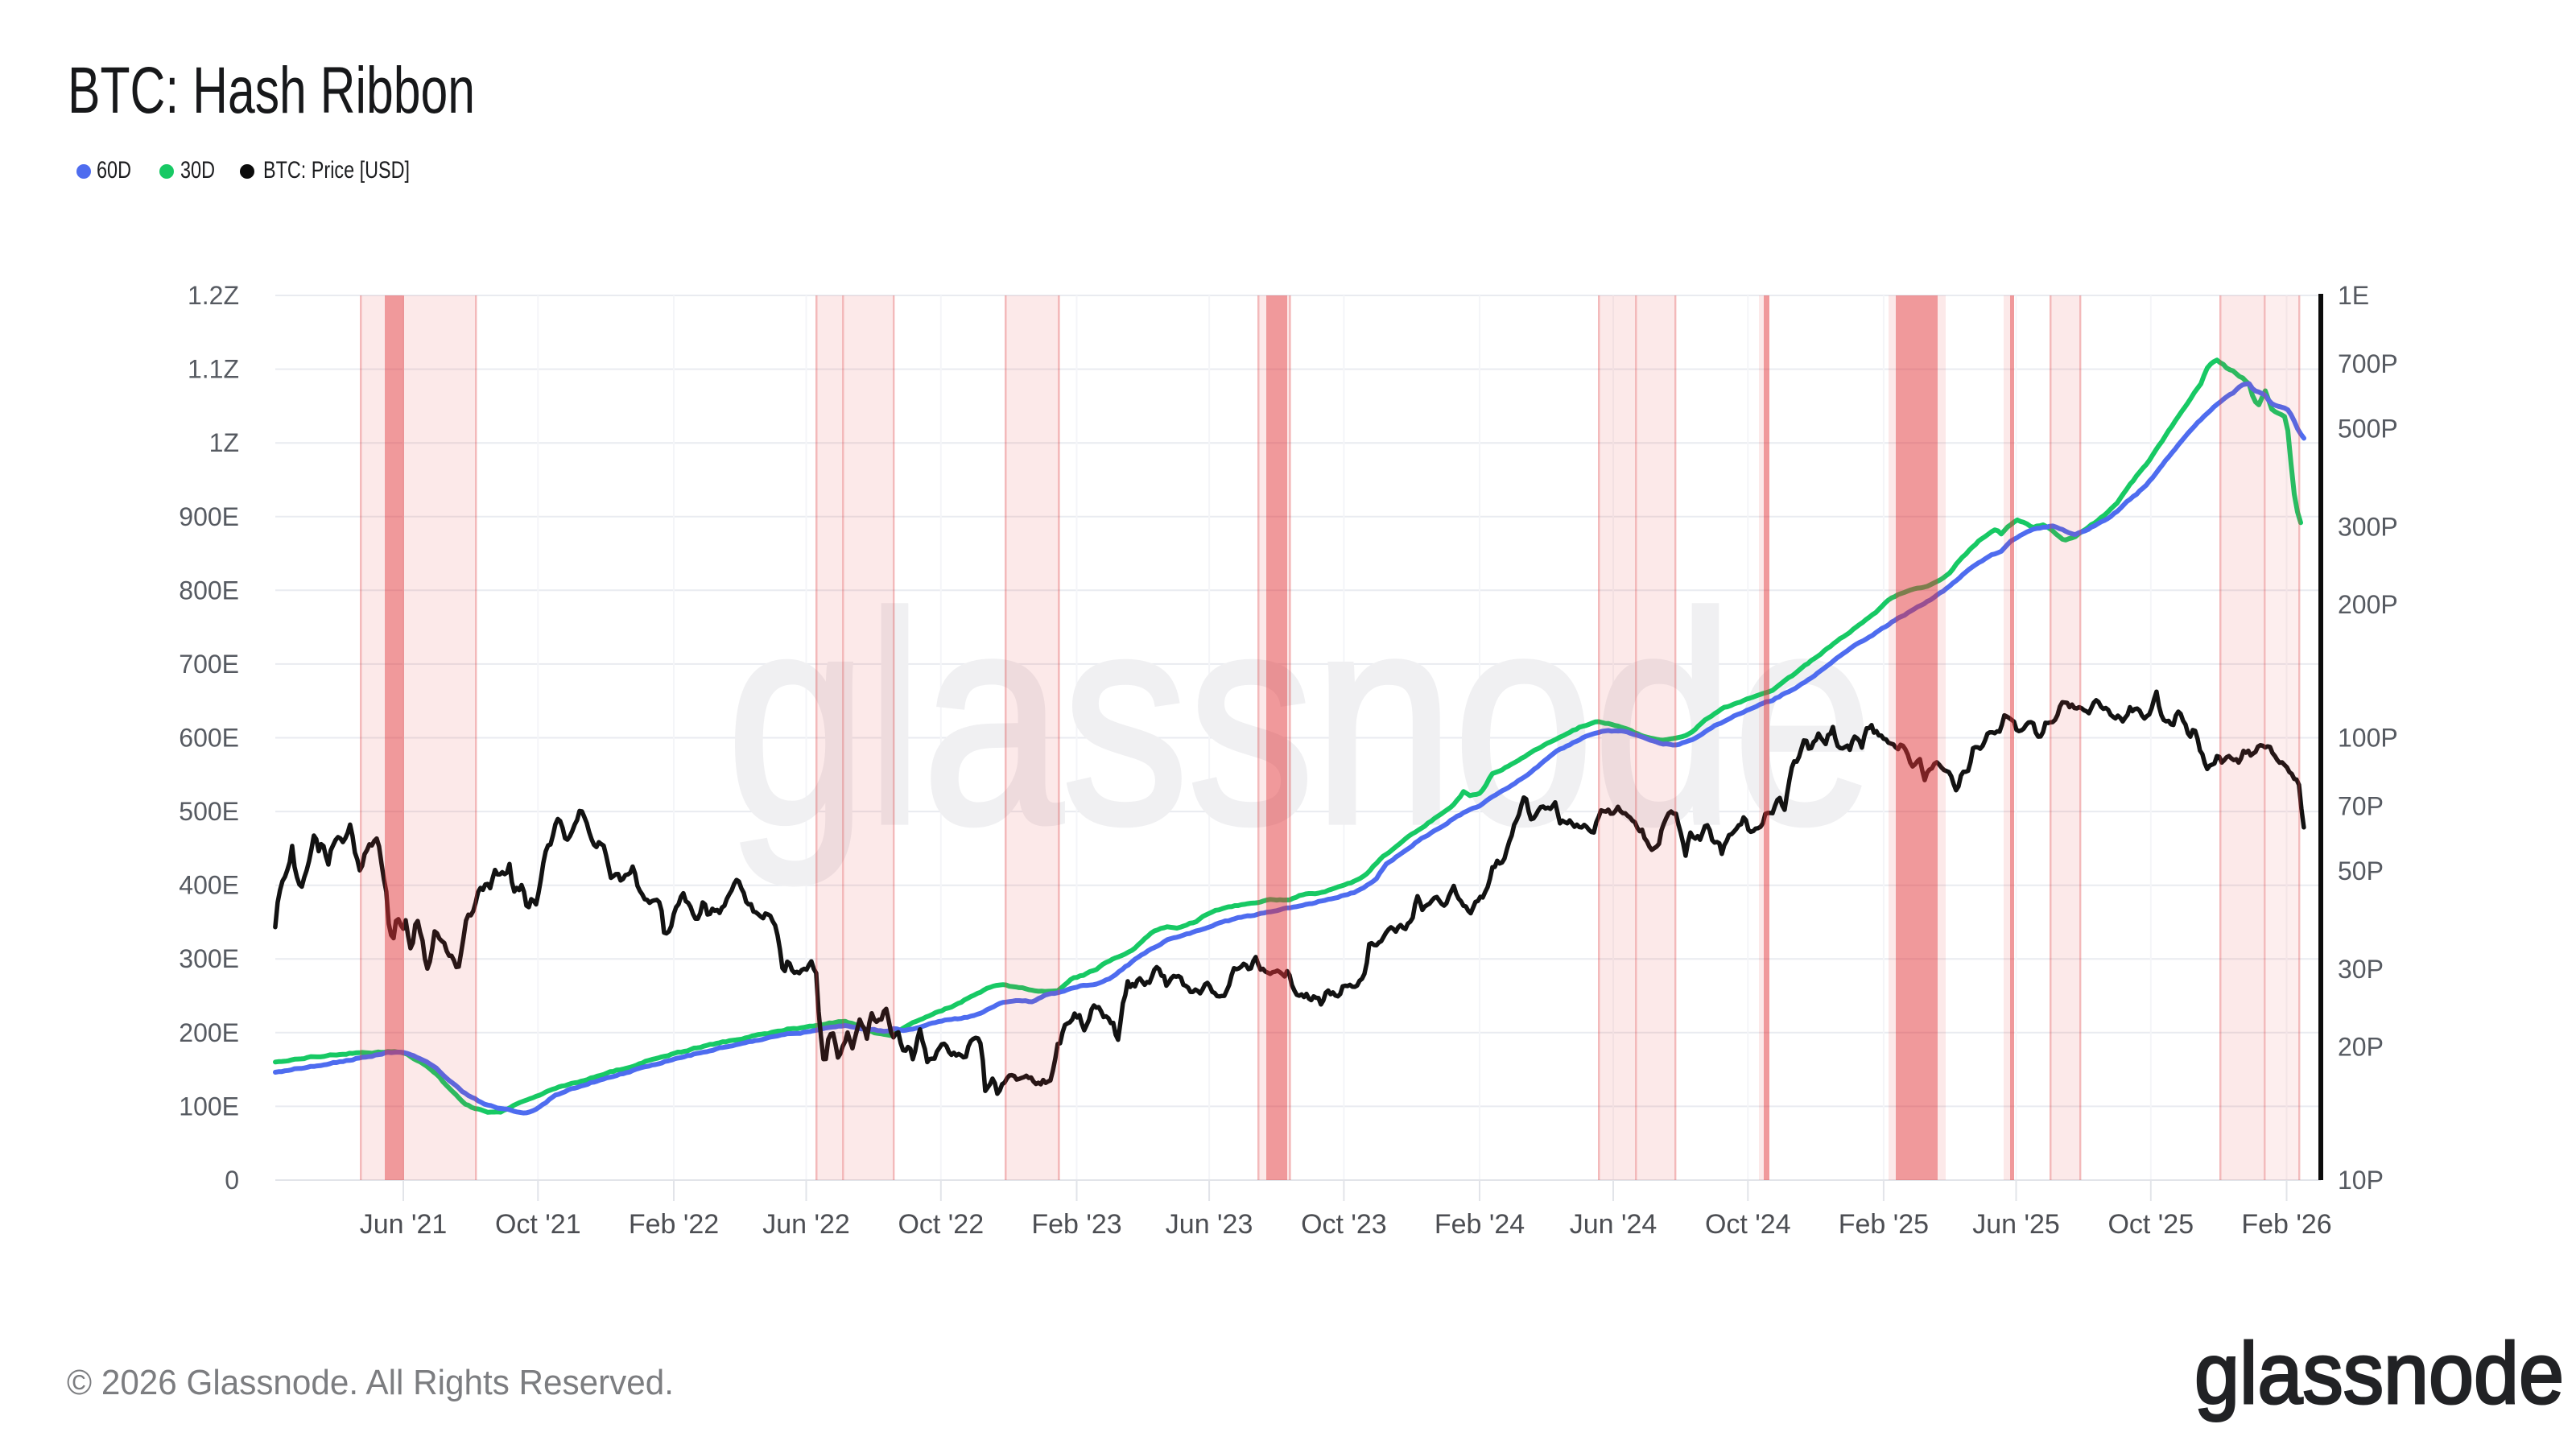  What do you see at coordinates (209, 516) in the screenshot?
I see `svg-text: 900E` at bounding box center [209, 516].